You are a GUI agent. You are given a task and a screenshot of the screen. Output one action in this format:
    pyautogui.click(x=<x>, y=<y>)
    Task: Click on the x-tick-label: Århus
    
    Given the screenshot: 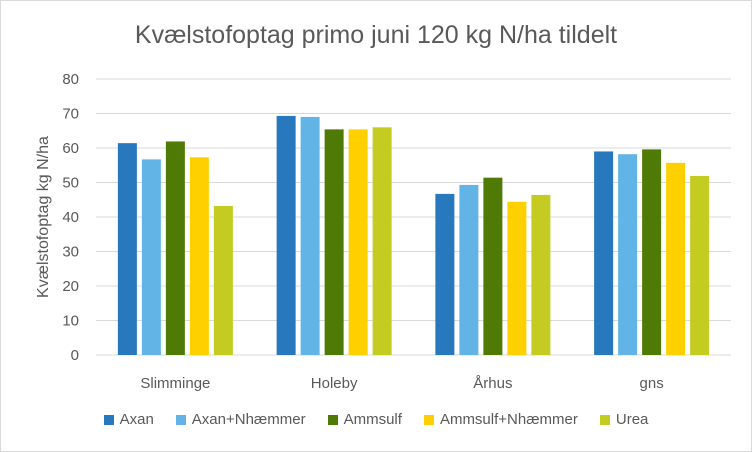 What is the action you would take?
    pyautogui.click(x=492, y=383)
    